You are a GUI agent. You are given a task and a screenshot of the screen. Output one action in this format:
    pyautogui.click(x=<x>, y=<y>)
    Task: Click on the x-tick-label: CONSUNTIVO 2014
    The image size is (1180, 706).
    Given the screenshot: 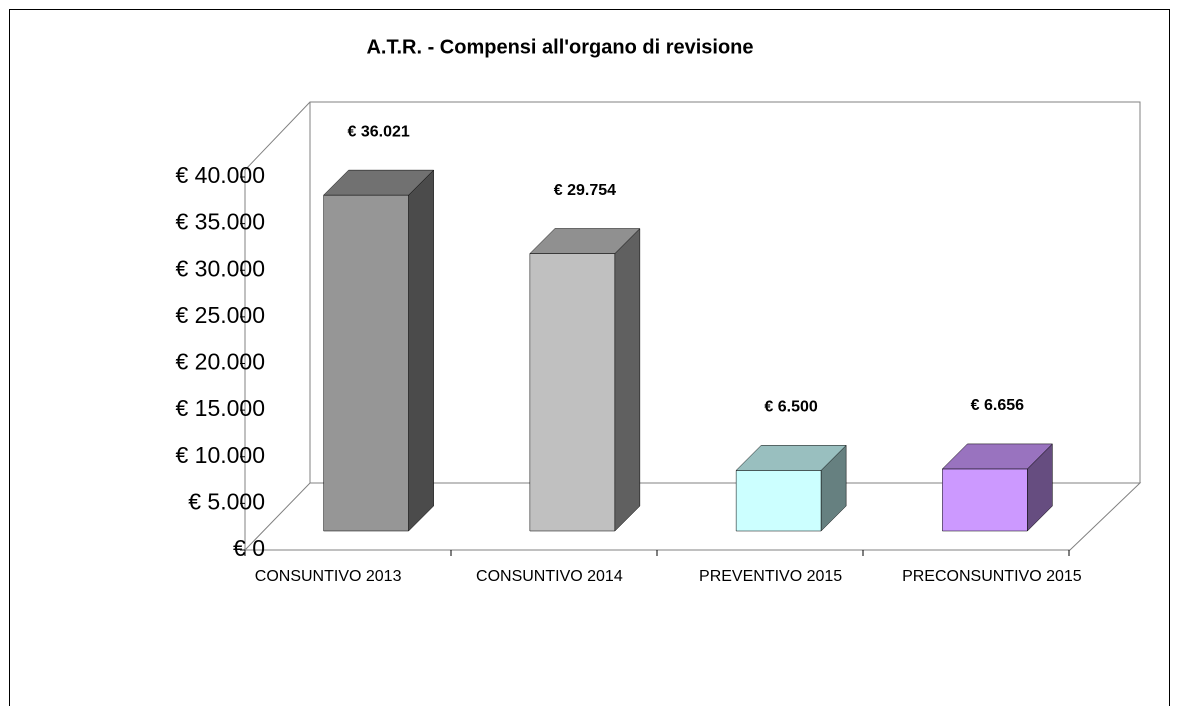 What is the action you would take?
    pyautogui.click(x=549, y=576)
    